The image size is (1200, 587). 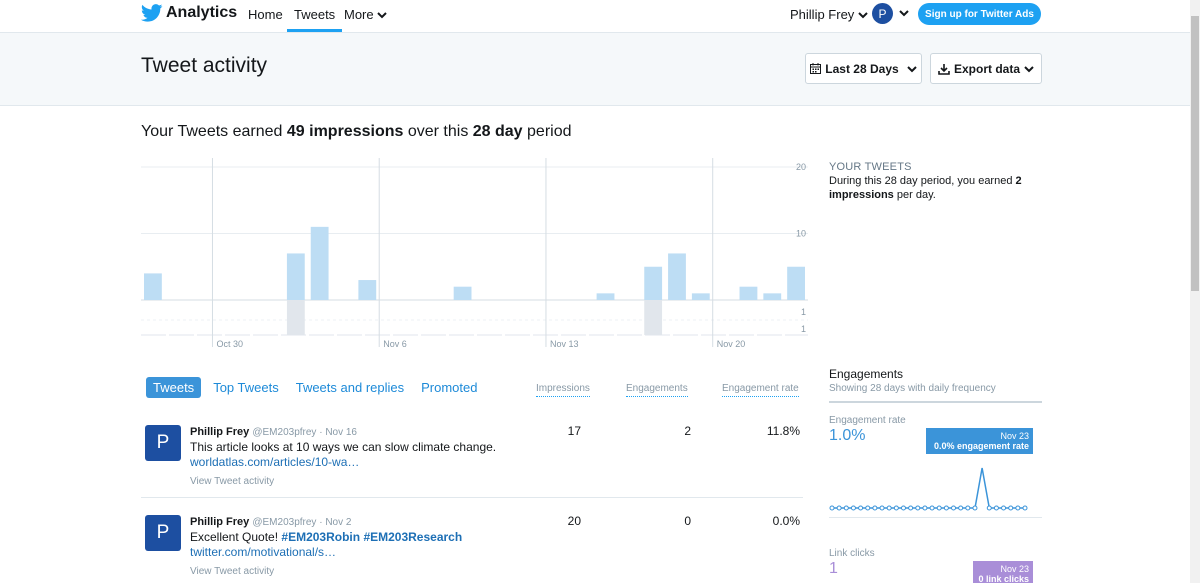 I want to click on twitter-bird-icon, so click(x=152, y=13).